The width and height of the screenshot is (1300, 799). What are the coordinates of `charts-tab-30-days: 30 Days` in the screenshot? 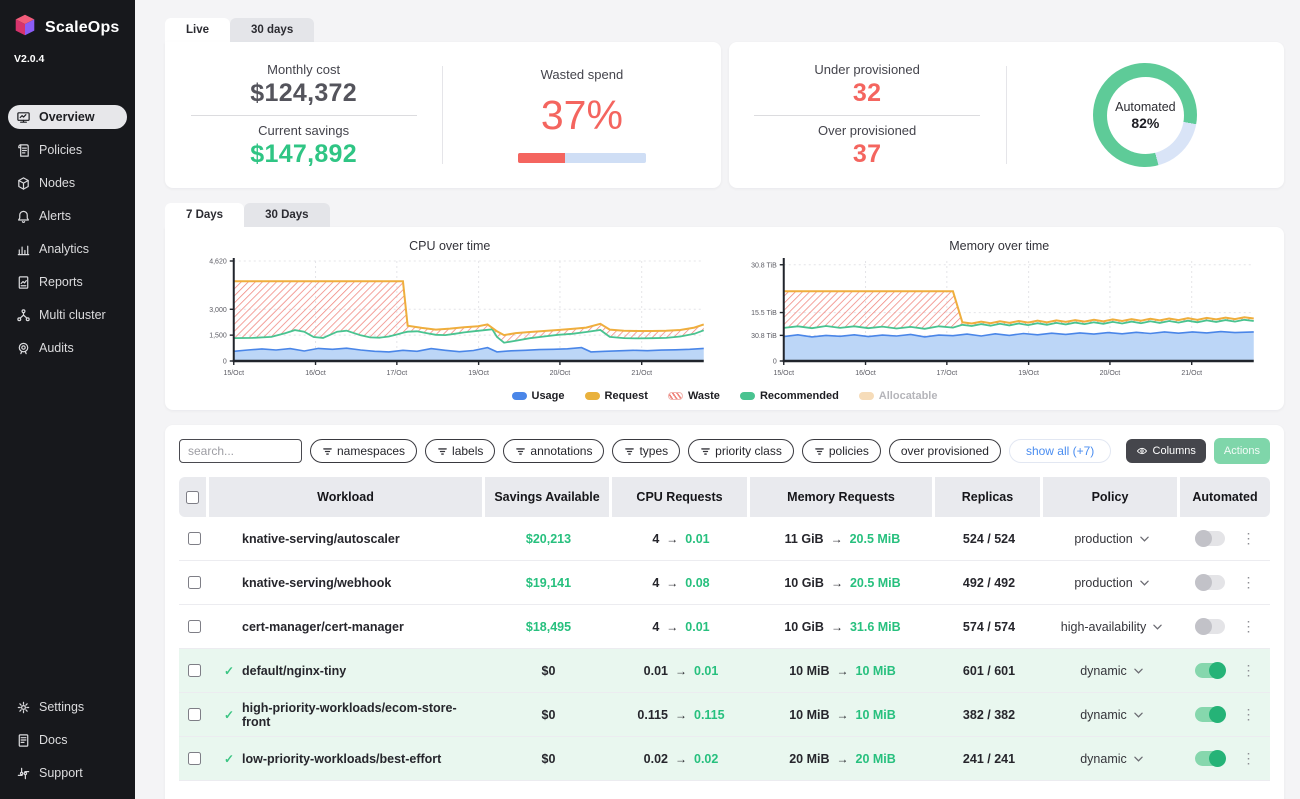 It's located at (287, 215).